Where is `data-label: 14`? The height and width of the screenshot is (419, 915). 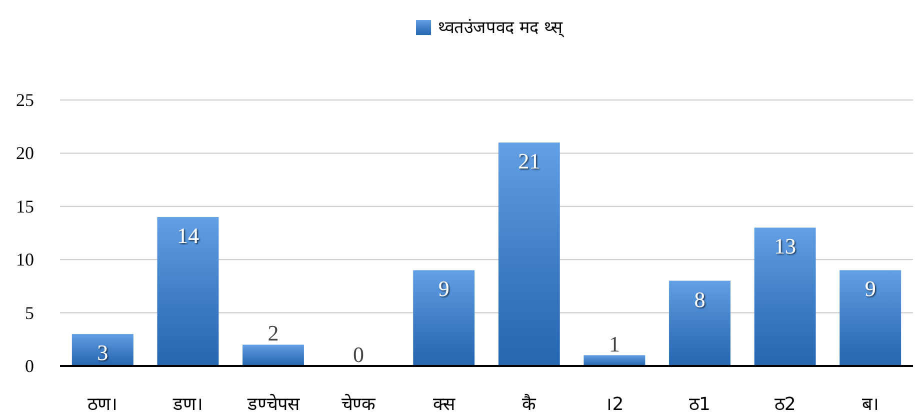 data-label: 14 is located at coordinates (187, 235).